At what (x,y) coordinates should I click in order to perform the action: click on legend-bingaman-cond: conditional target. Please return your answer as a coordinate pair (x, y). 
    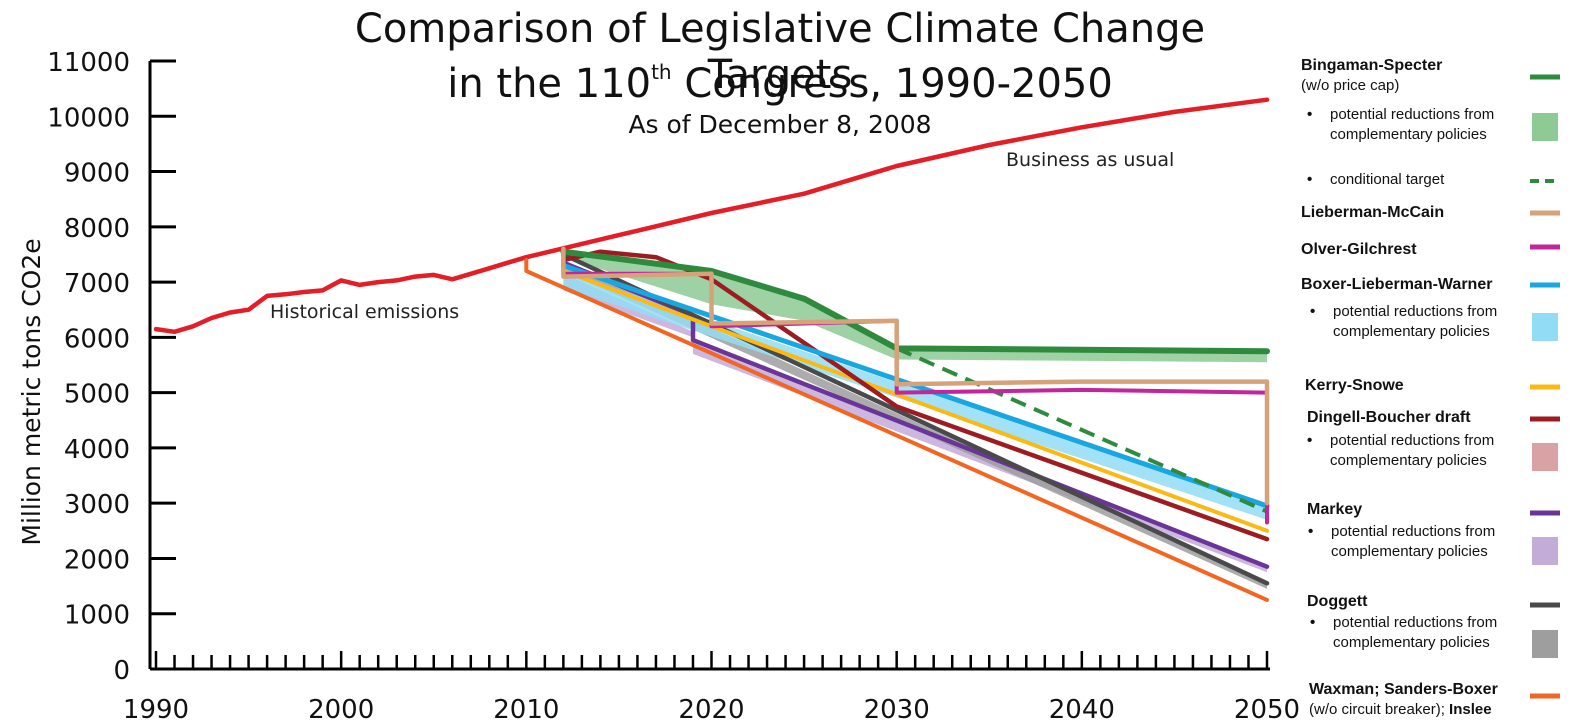
    Looking at the image, I should click on (1375, 180).